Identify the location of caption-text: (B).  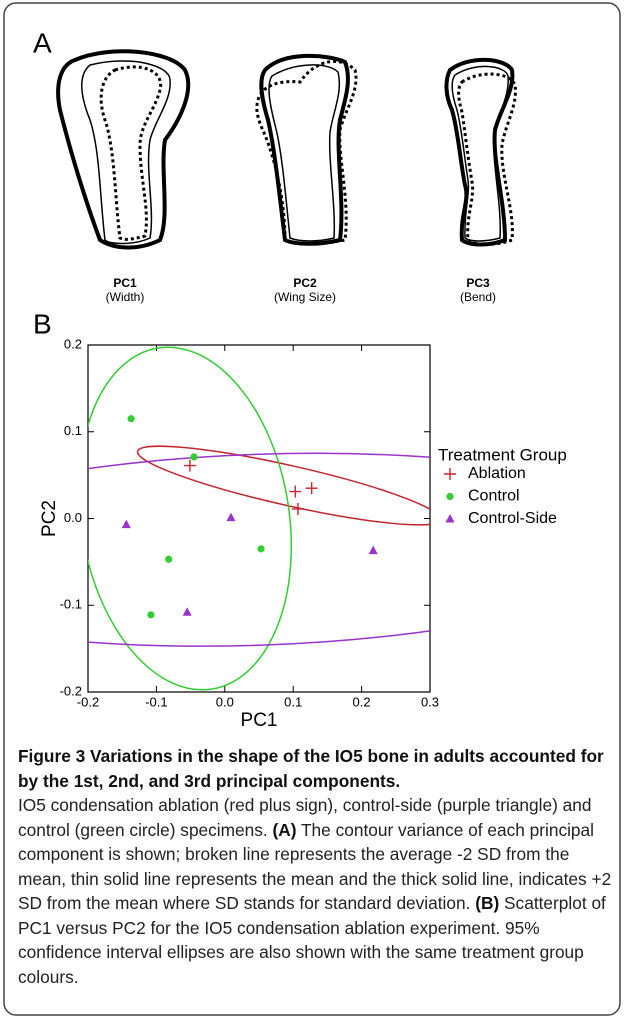
(487, 903).